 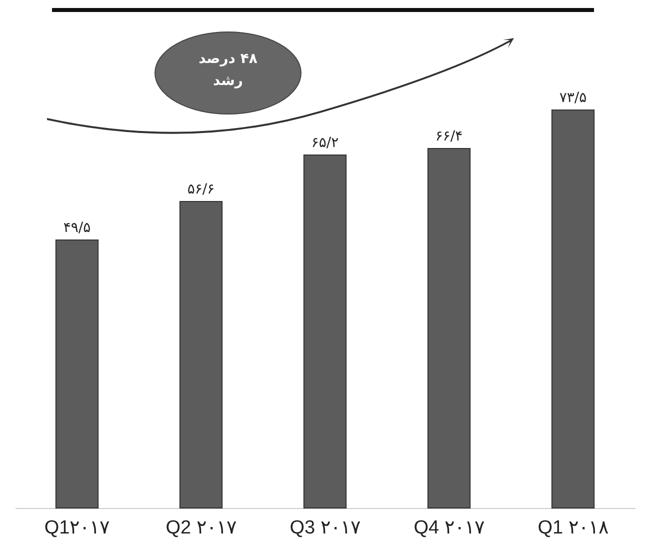 I want to click on data-label: ۶۵/۲, so click(x=325, y=142).